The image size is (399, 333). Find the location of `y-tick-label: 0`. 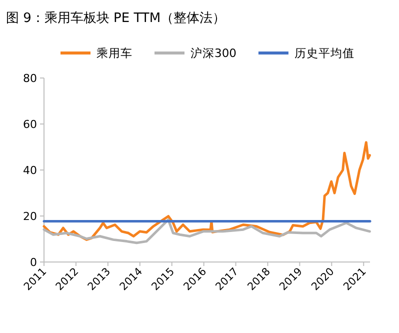

y-tick-label: 0 is located at coordinates (33, 262).